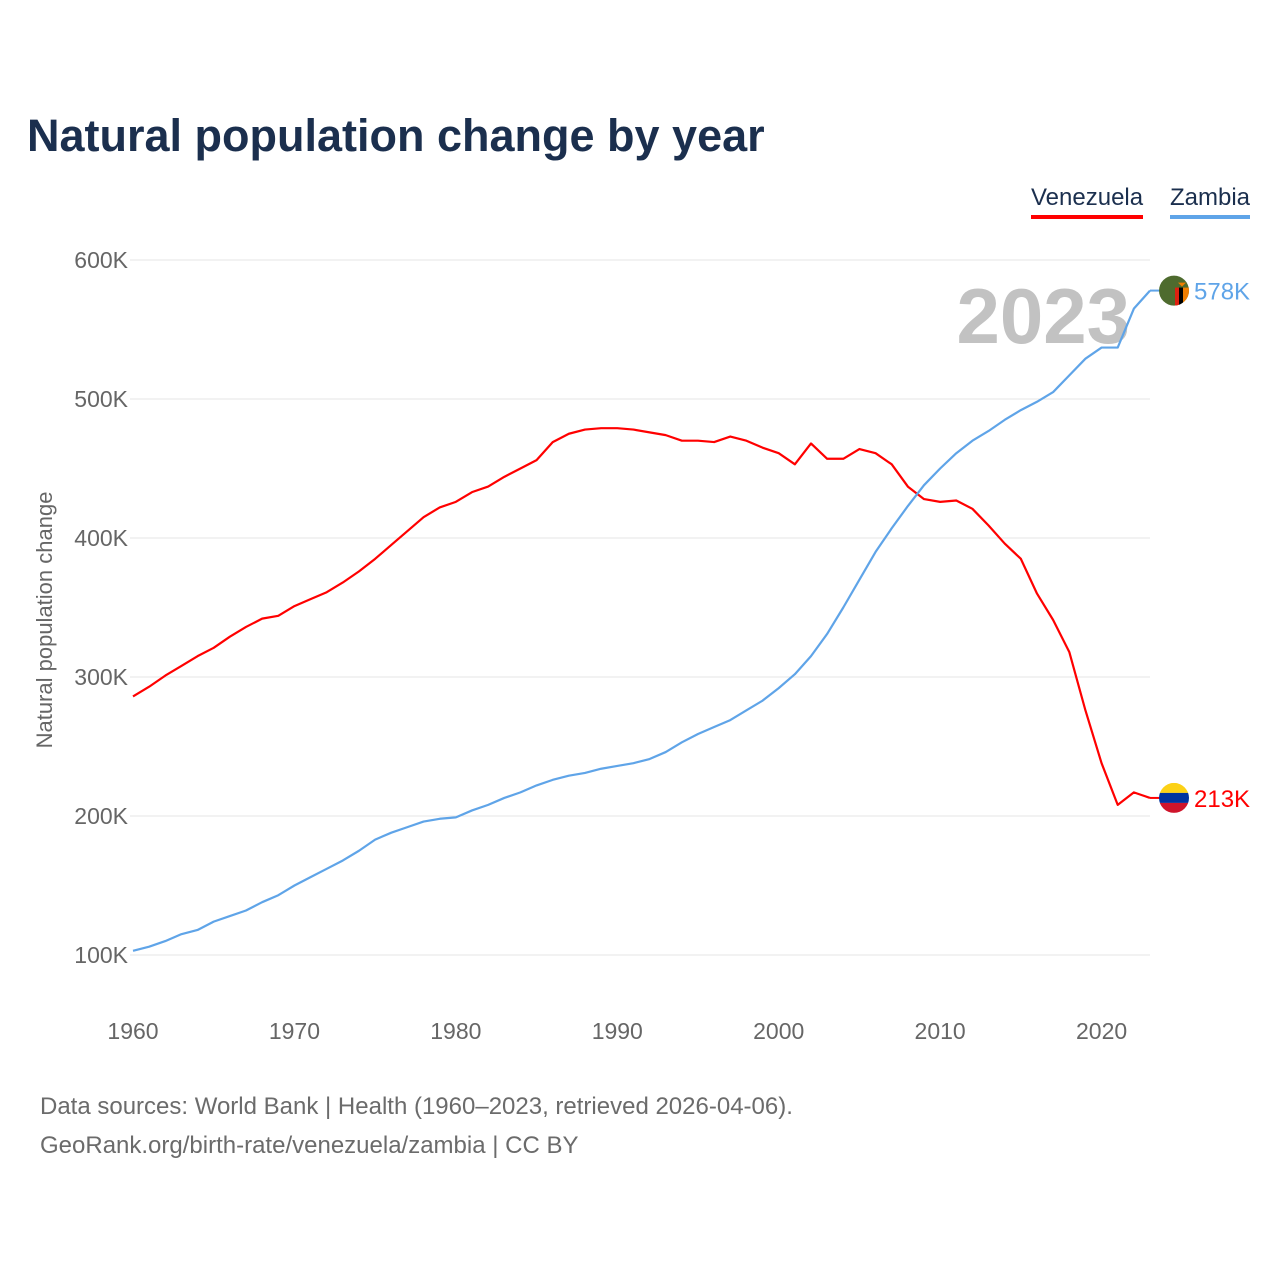 This screenshot has width=1280, height=1280. Describe the element at coordinates (1174, 290) in the screenshot. I see `zambia-flag-icon` at that location.